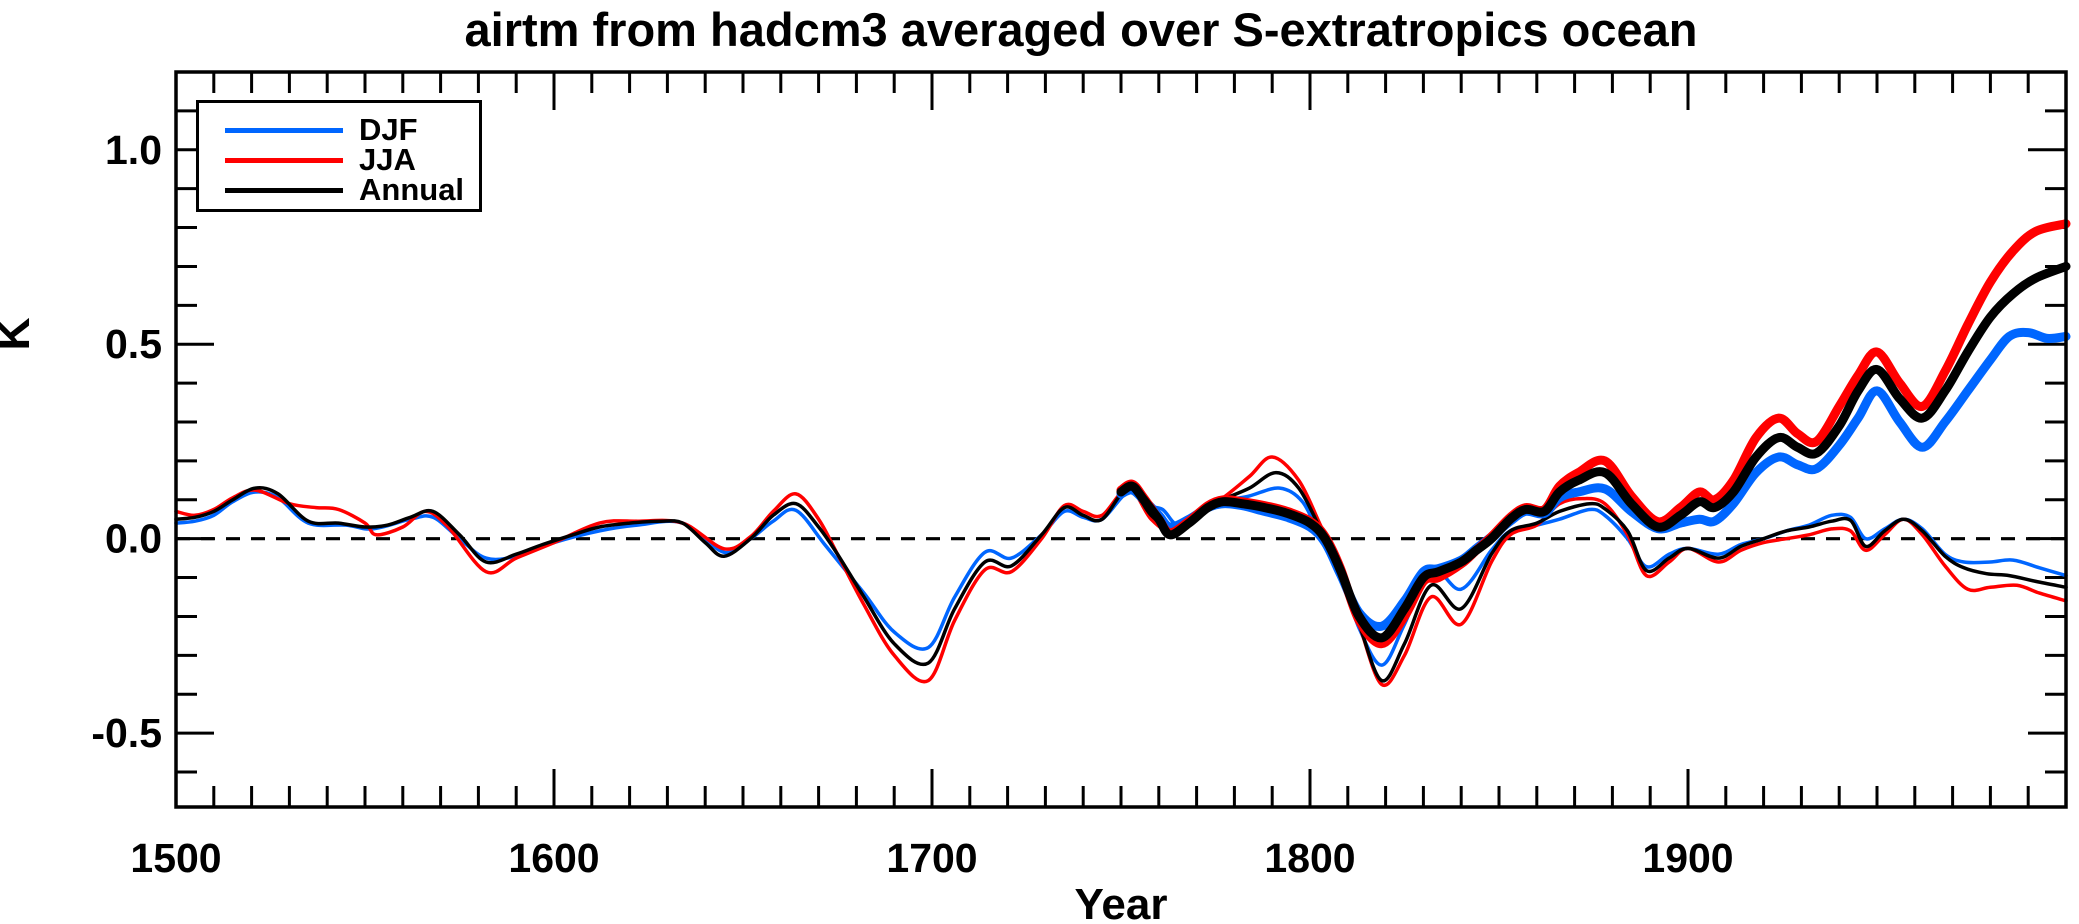 The image size is (2079, 924). I want to click on x-tick-label: 1500, so click(175, 858).